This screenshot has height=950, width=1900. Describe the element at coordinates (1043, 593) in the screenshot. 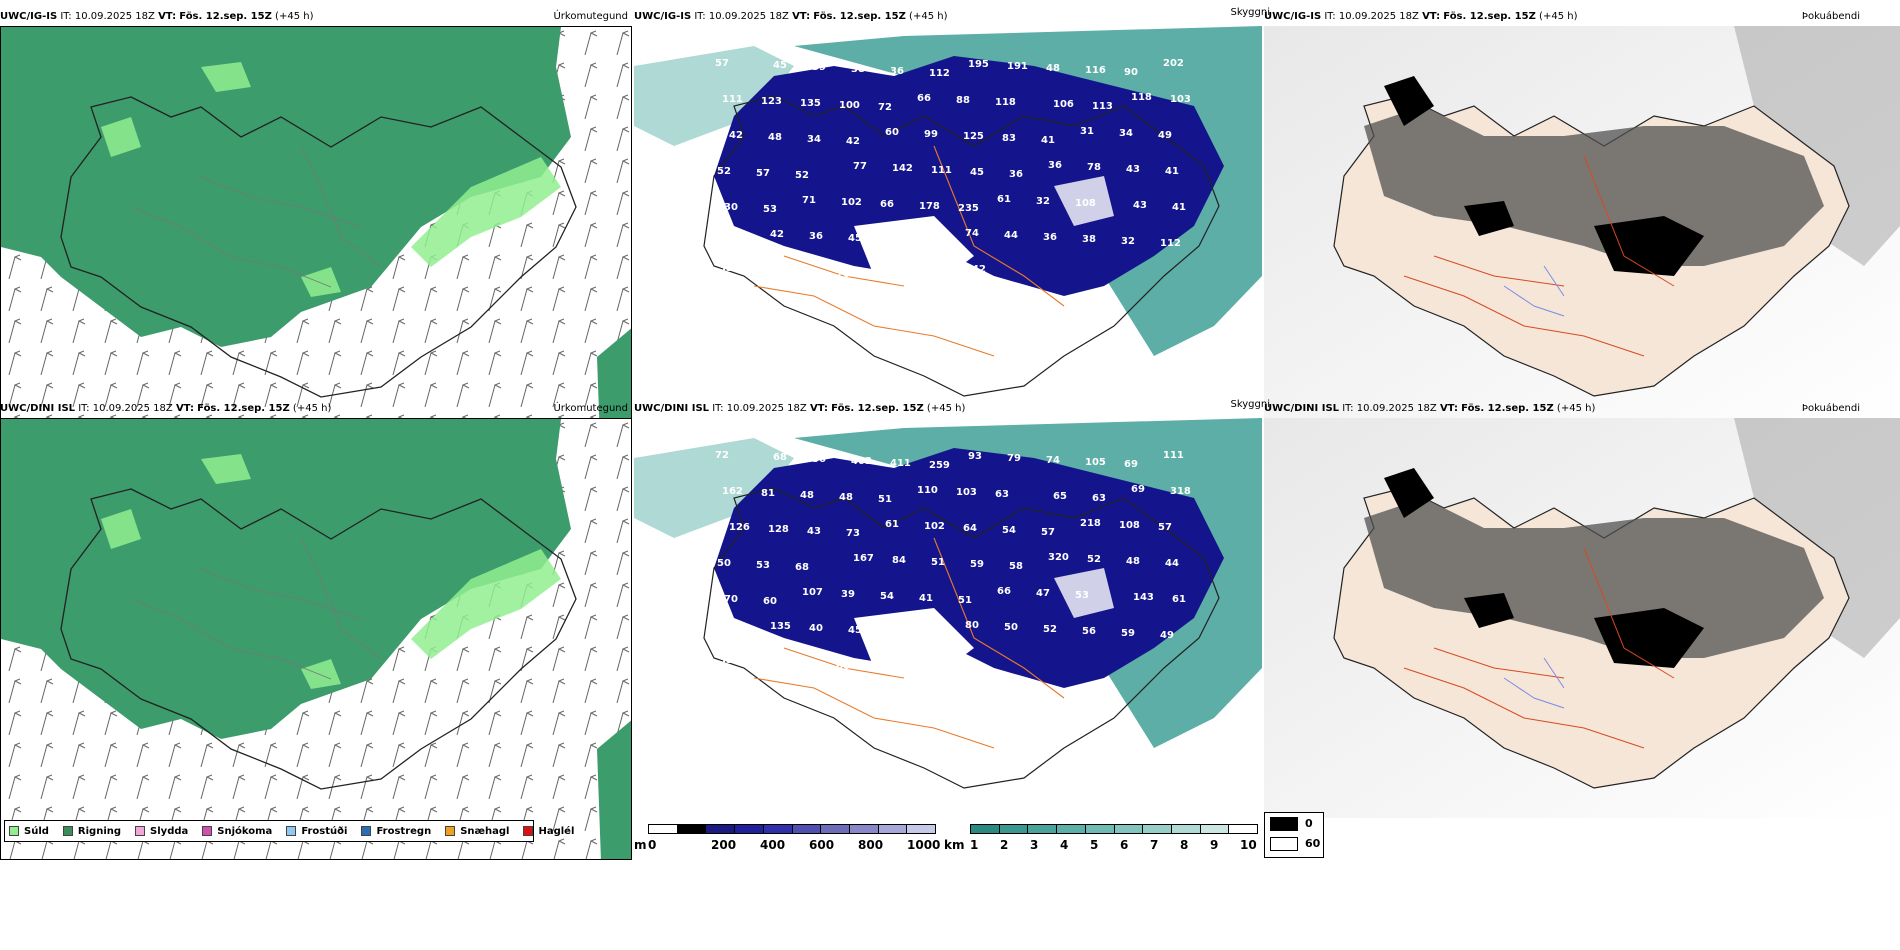

I see `cloud-base-value: 47` at that location.